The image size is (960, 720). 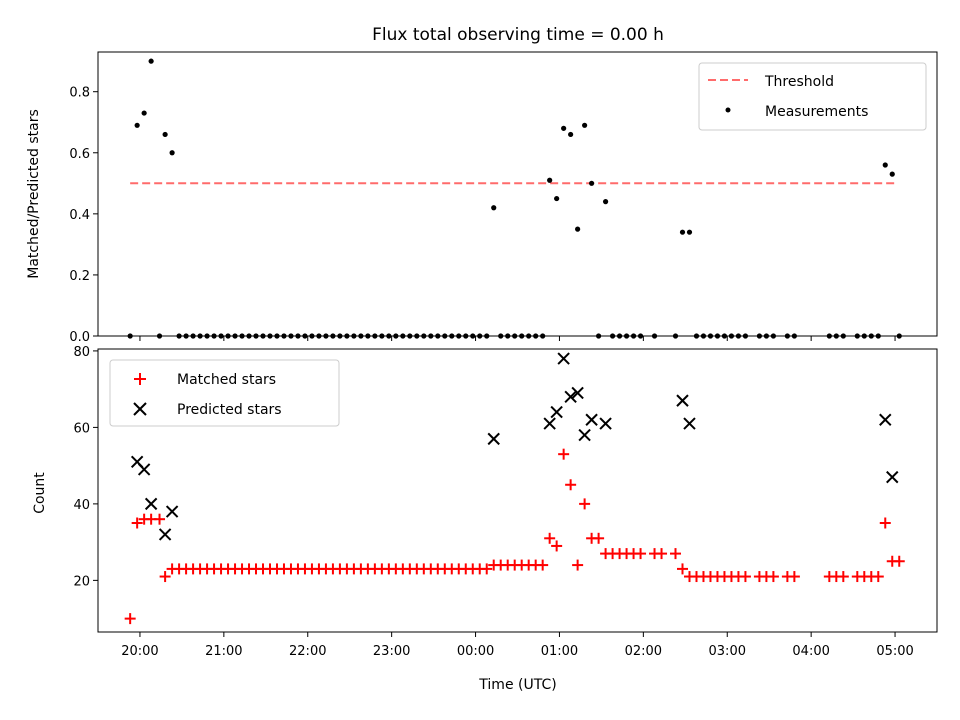 What do you see at coordinates (81, 352) in the screenshot?
I see `count-y-tick-label: 80` at bounding box center [81, 352].